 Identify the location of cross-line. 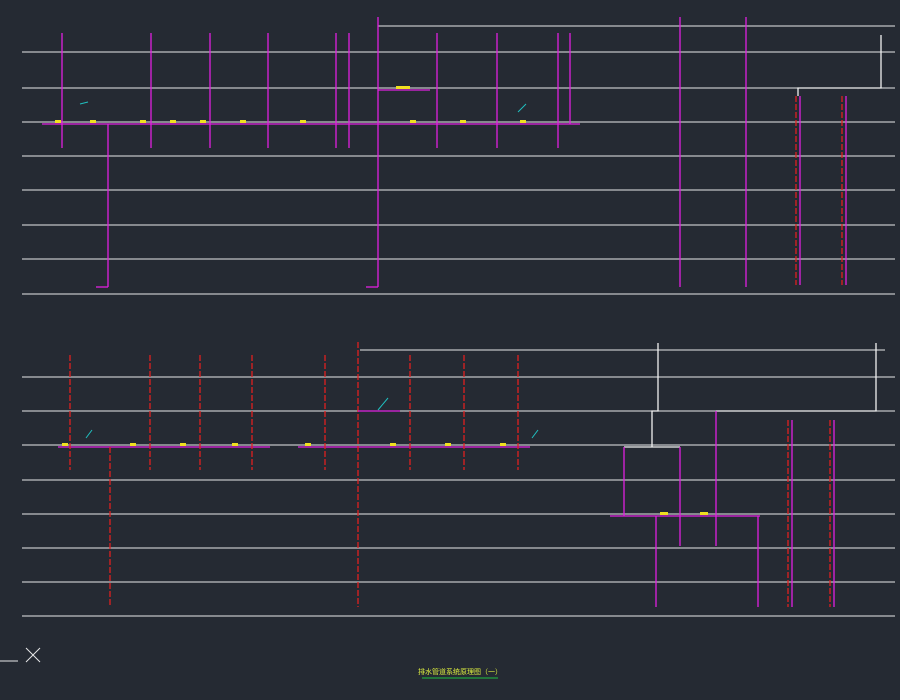
(33, 655).